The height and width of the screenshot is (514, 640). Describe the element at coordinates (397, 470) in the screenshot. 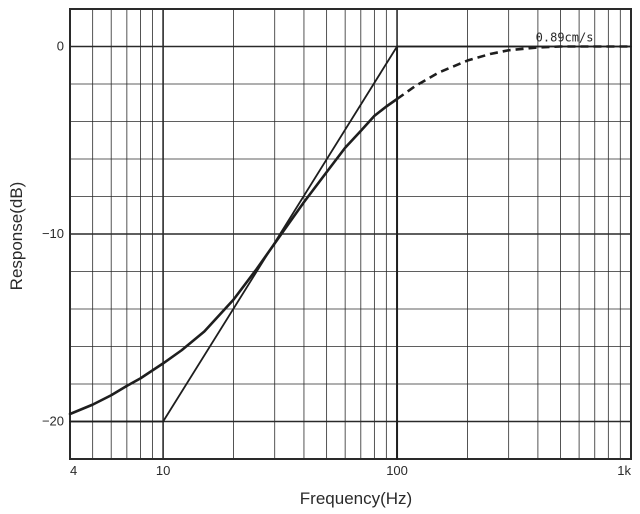

I see `x-tick-label: 100` at that location.